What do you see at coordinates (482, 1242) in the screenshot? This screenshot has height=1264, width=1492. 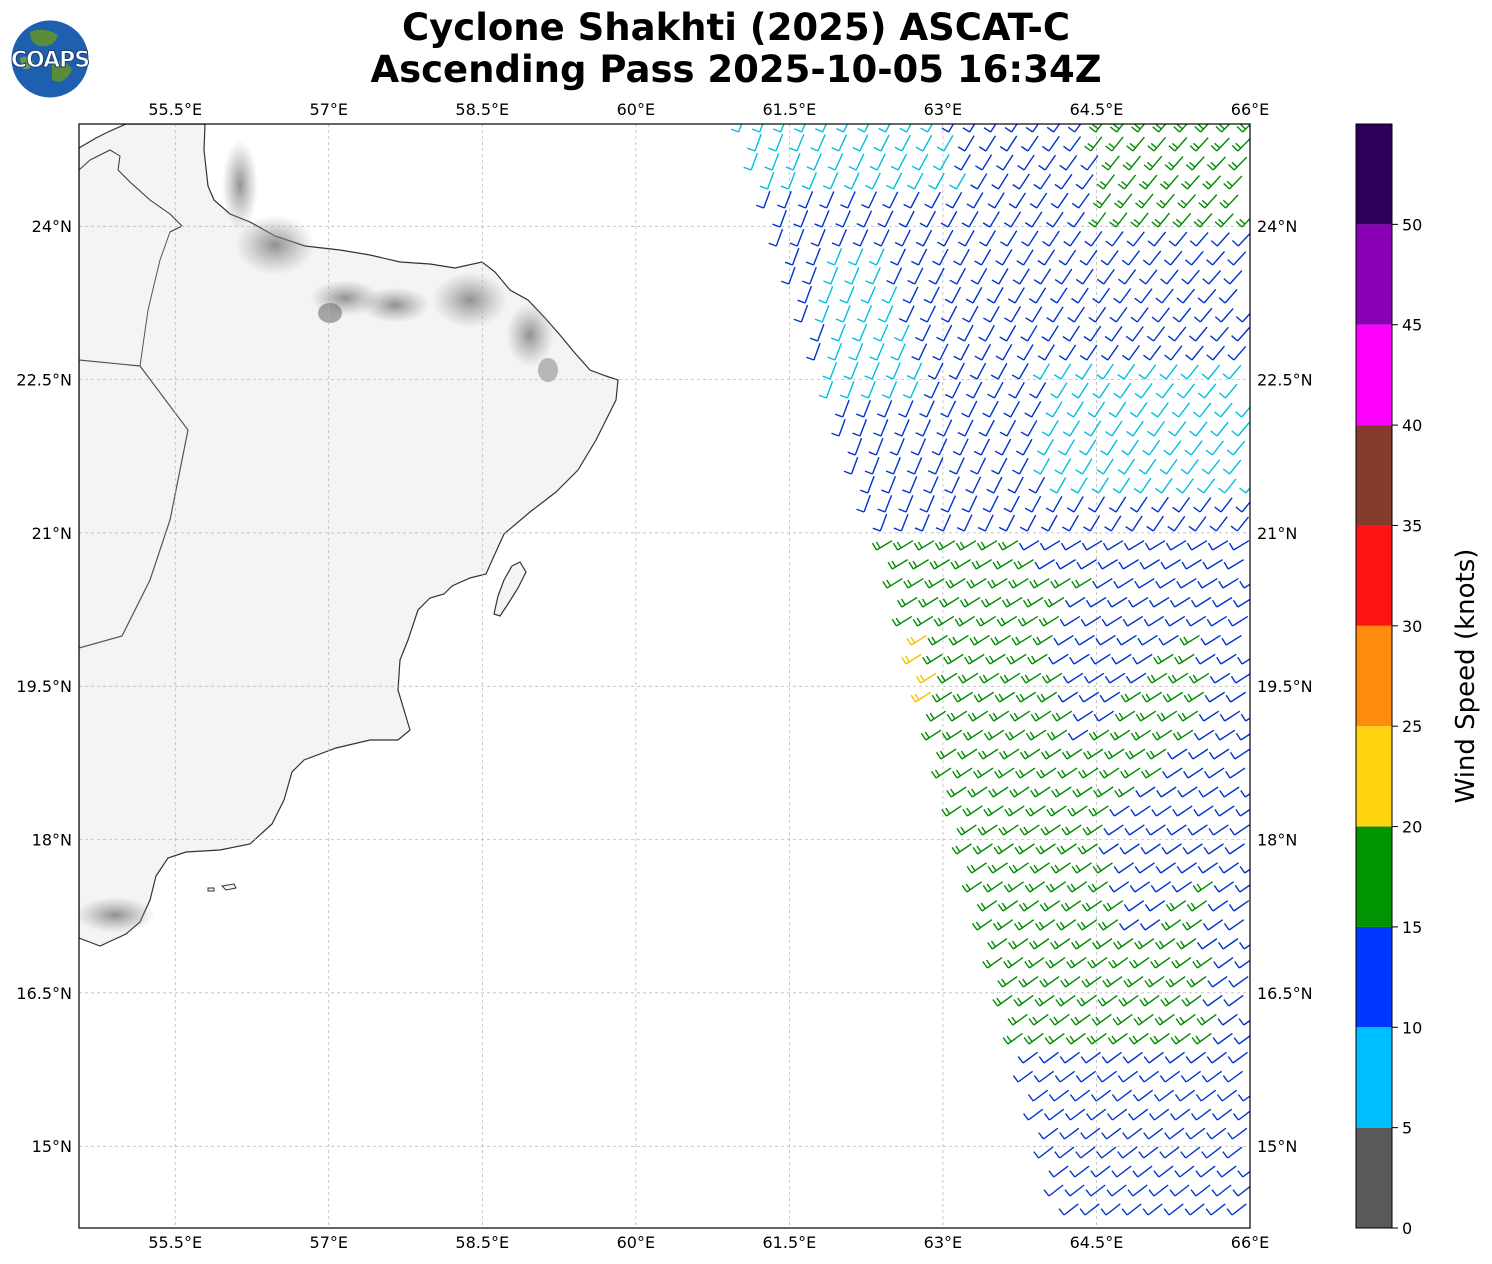 I see `lon-label-bottom: 58.5°E` at bounding box center [482, 1242].